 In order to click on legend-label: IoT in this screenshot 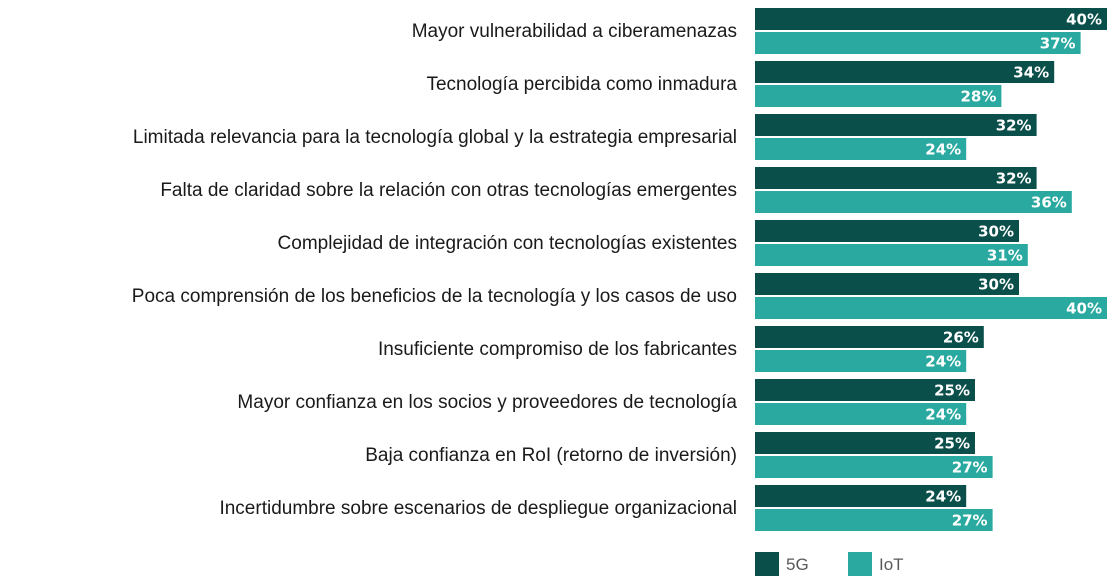, I will do `click(891, 564)`.